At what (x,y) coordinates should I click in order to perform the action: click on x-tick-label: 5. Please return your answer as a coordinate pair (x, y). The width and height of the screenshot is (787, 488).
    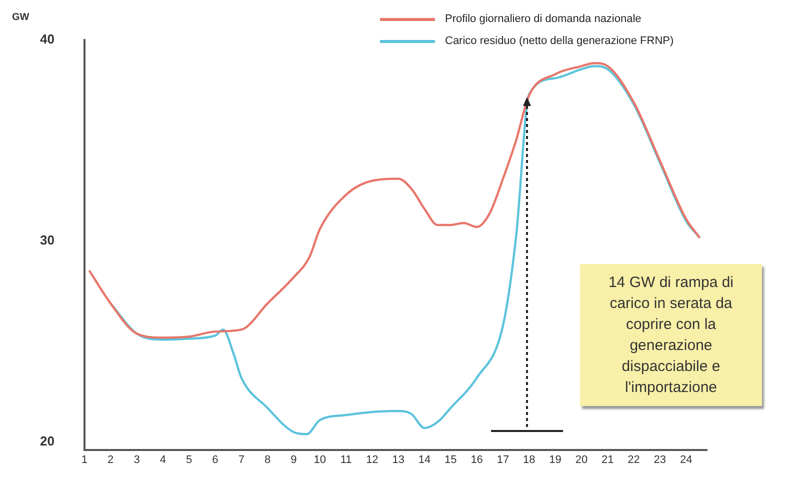
    Looking at the image, I should click on (189, 460).